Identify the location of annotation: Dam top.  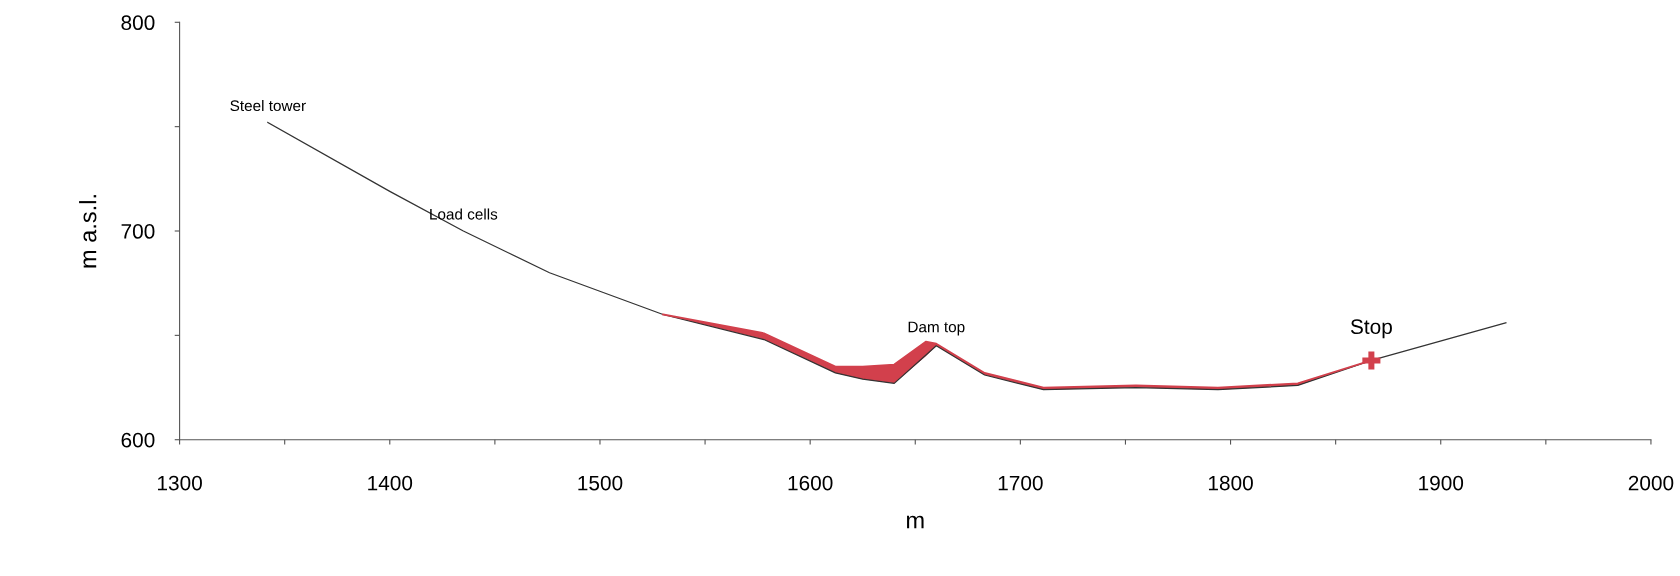
(936, 328).